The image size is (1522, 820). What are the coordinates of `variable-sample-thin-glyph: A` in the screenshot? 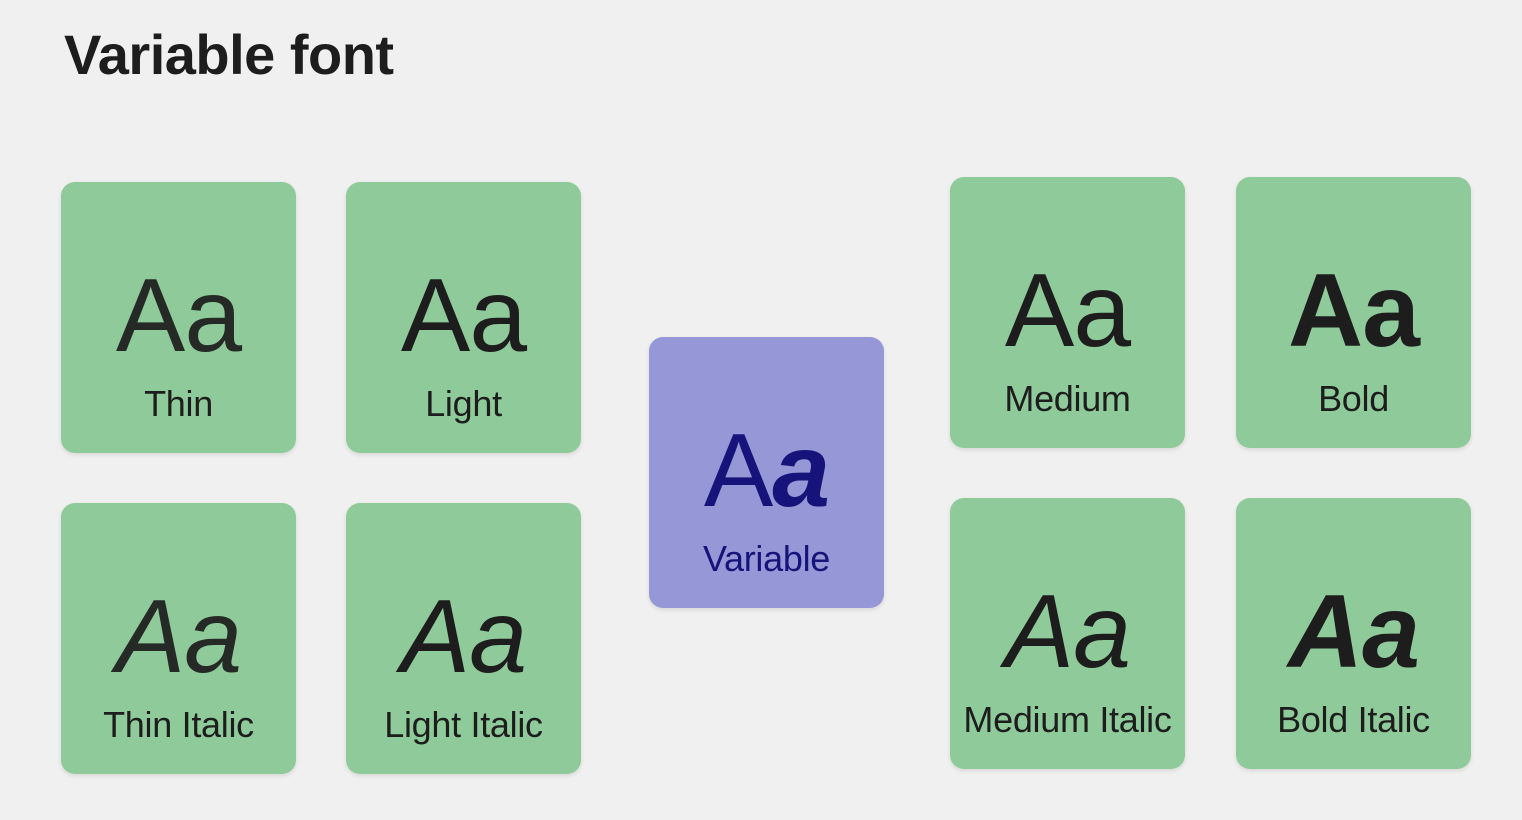 It's located at (738, 471).